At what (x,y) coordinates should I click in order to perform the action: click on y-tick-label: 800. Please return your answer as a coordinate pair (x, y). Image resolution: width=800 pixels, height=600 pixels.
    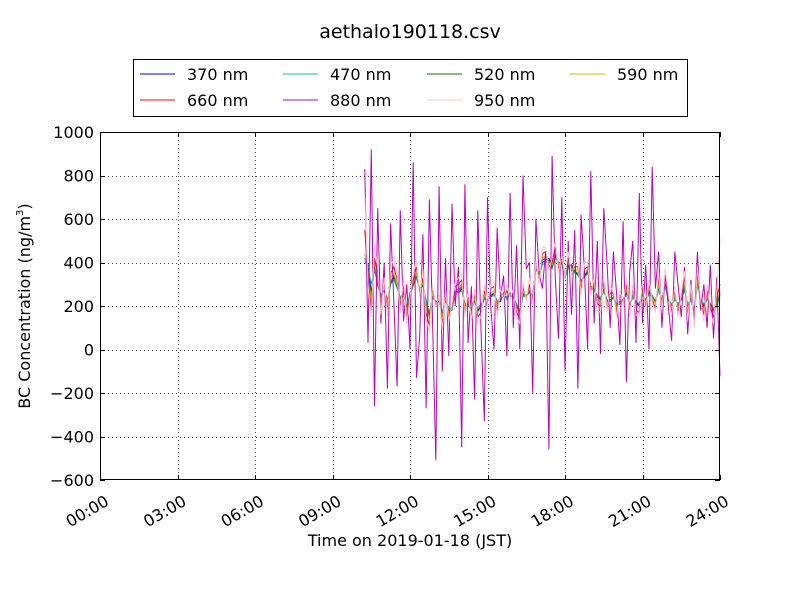
    Looking at the image, I should click on (78, 176).